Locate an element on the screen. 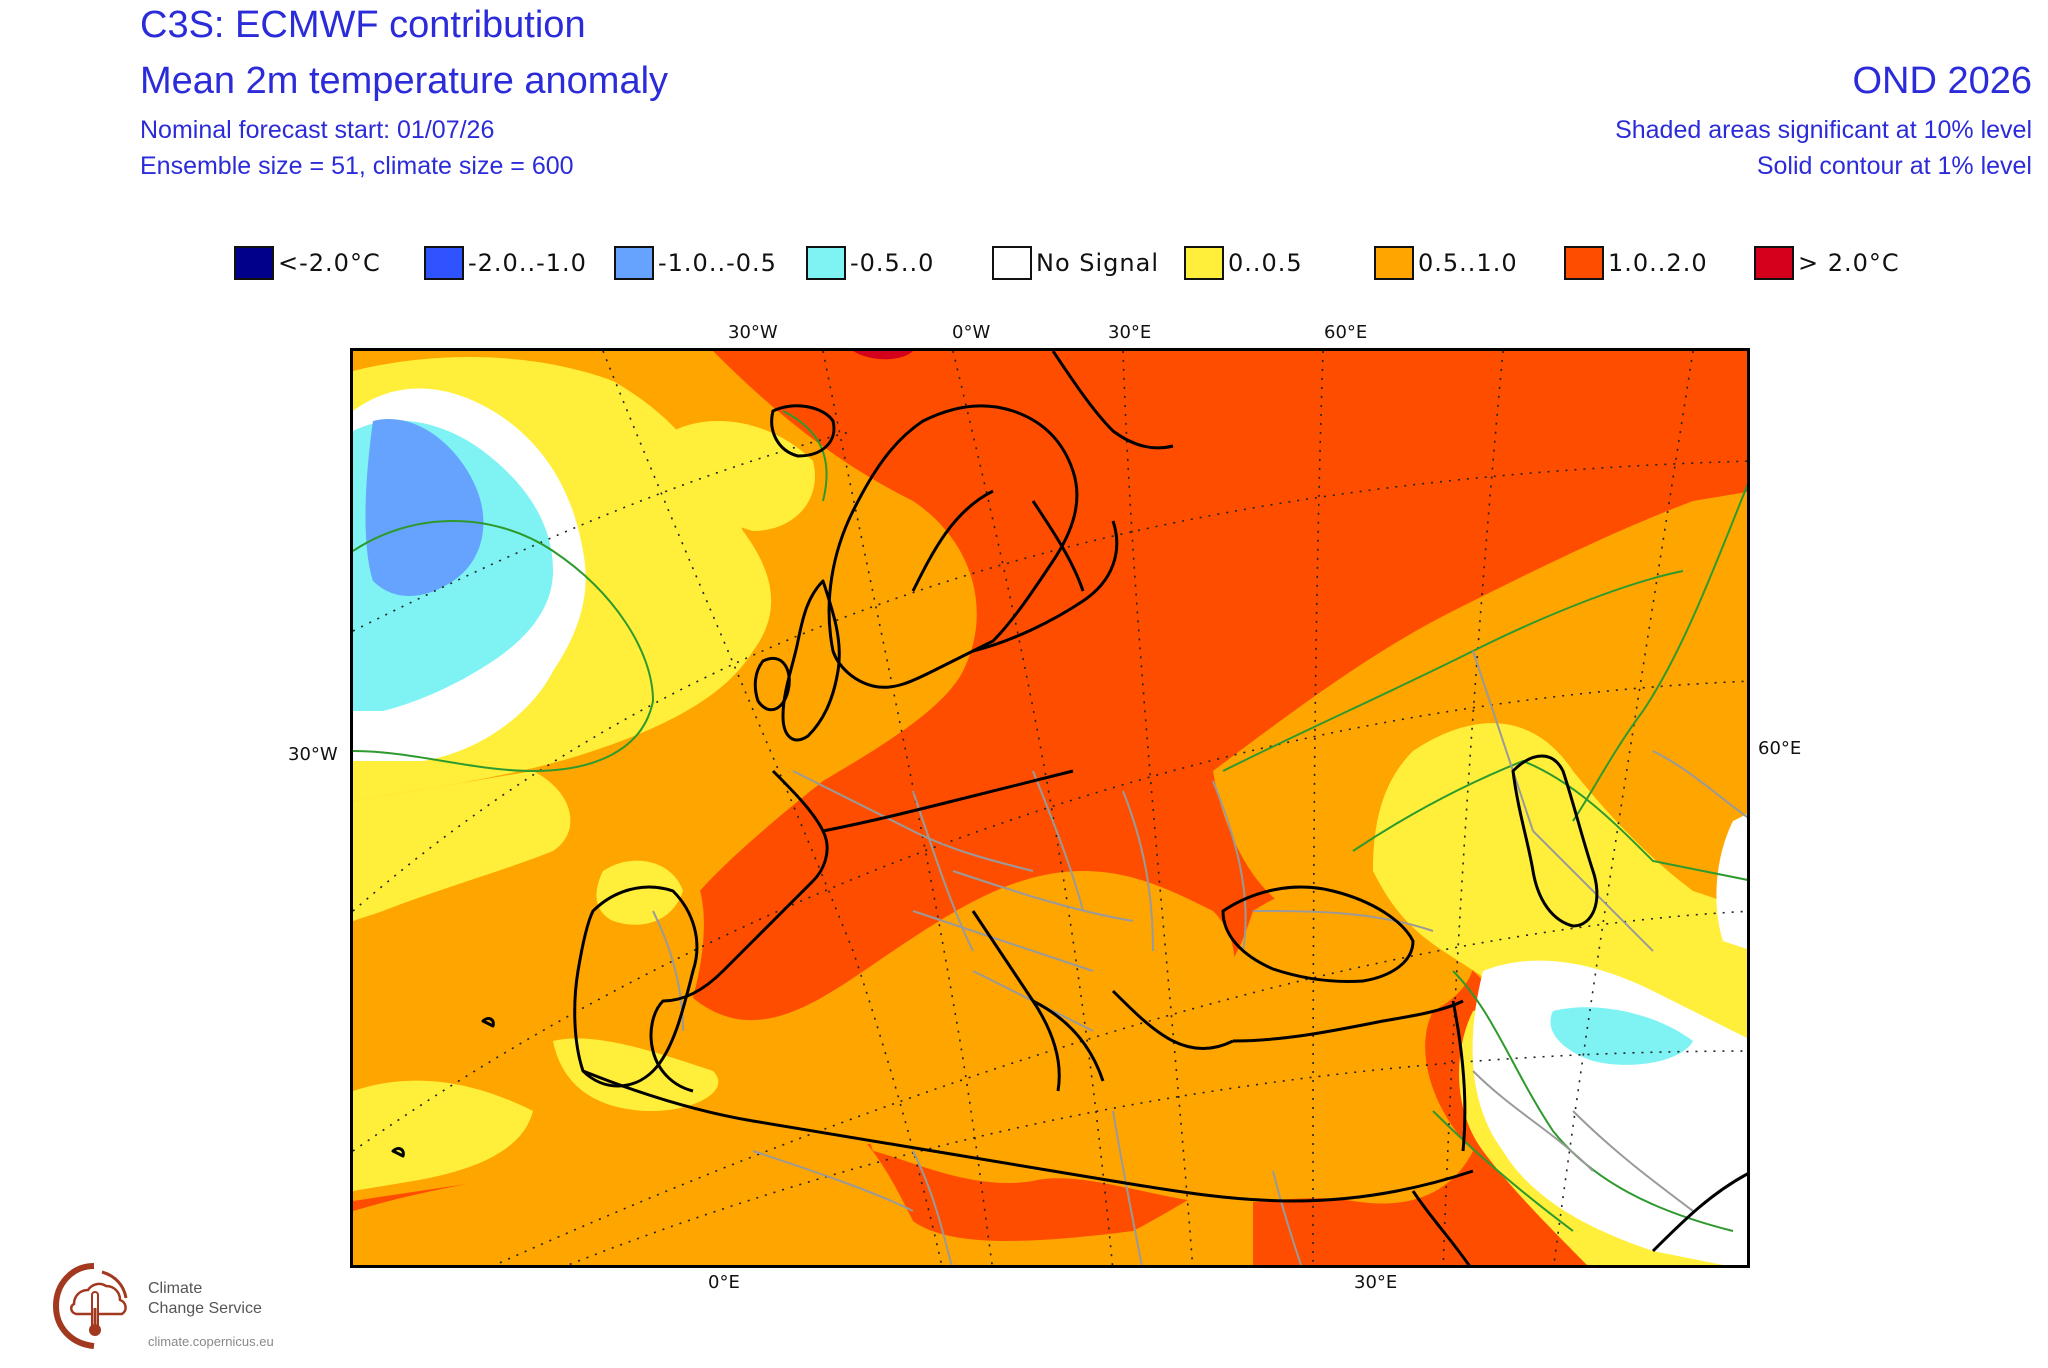 This screenshot has width=2048, height=1368. legend-label: > 2.0°C is located at coordinates (1849, 263).